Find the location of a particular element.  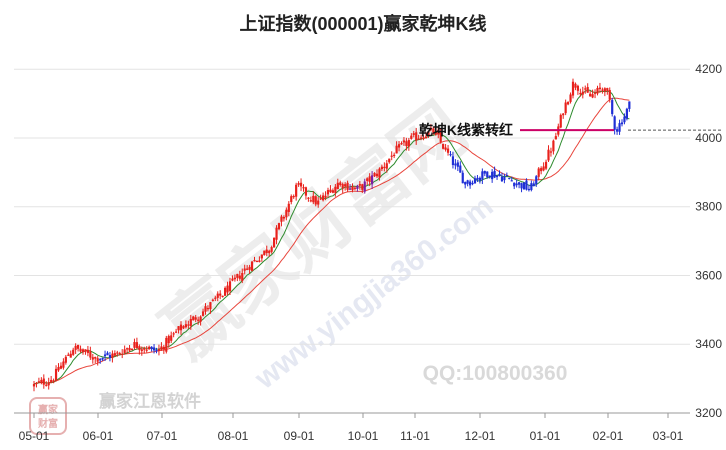

x-tick-label-08-01: 08-01 is located at coordinates (233, 436).